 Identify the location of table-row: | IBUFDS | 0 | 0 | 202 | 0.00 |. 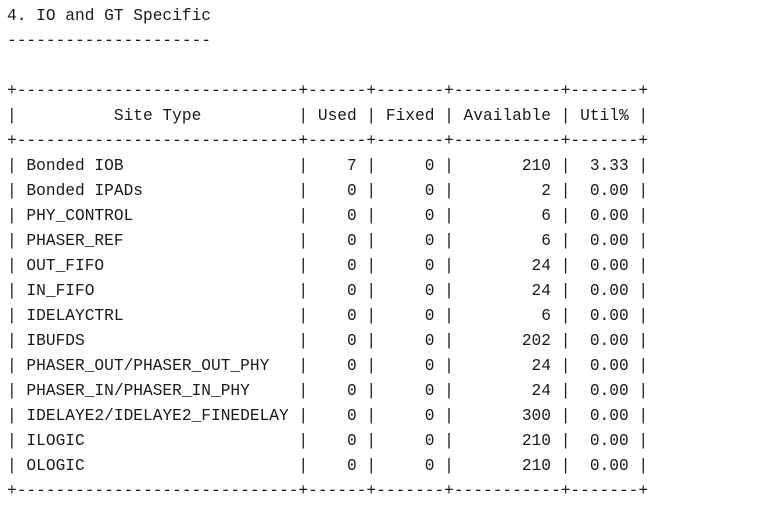
(328, 341).